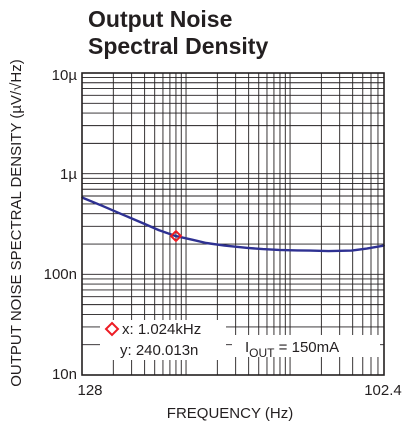  I want to click on cursor-label-y: y: 240.013n, so click(159, 350).